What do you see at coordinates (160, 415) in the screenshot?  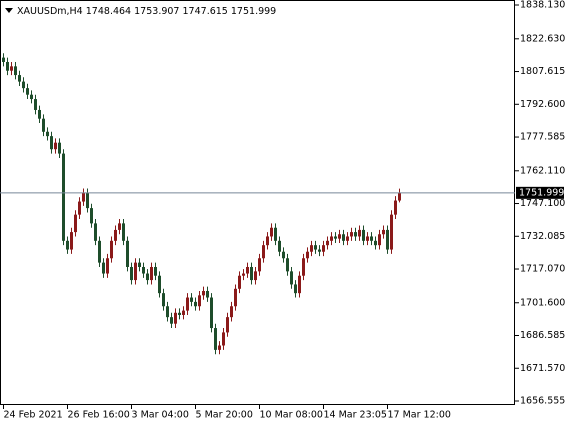 I see `x-tick-label: 3 Mar 04:00` at bounding box center [160, 415].